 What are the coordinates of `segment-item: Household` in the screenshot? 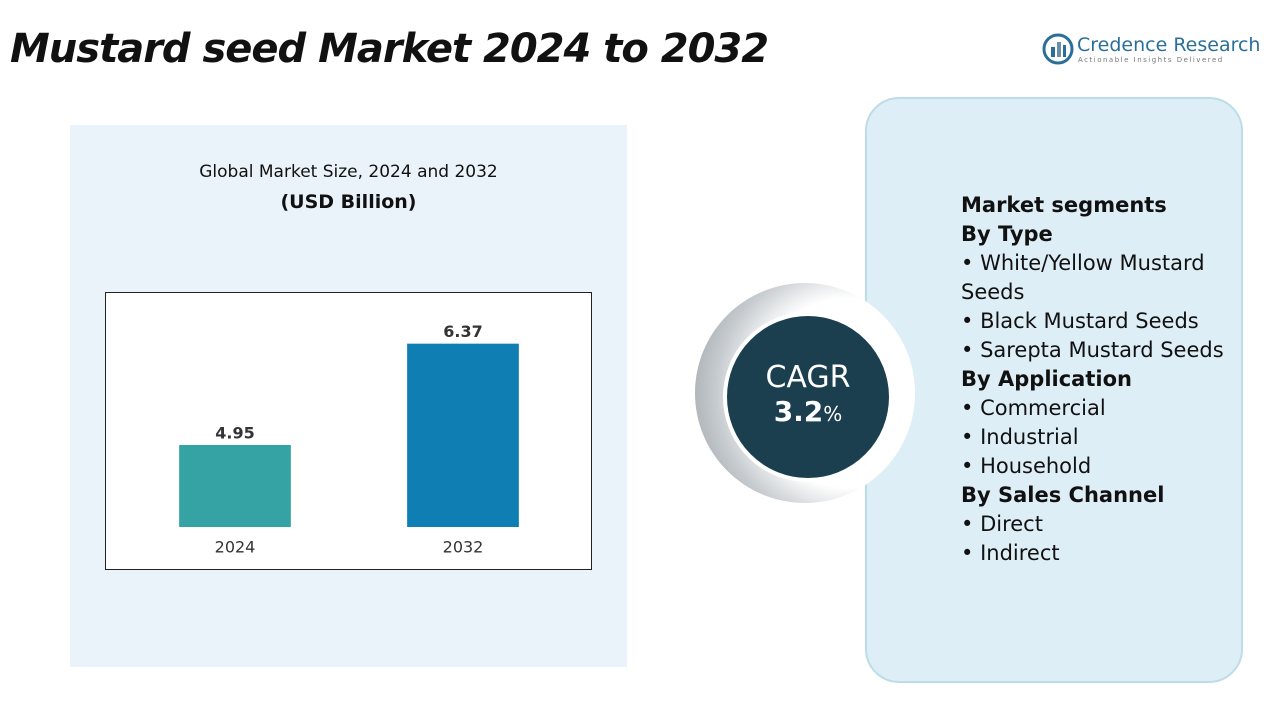 It's located at (1102, 466).